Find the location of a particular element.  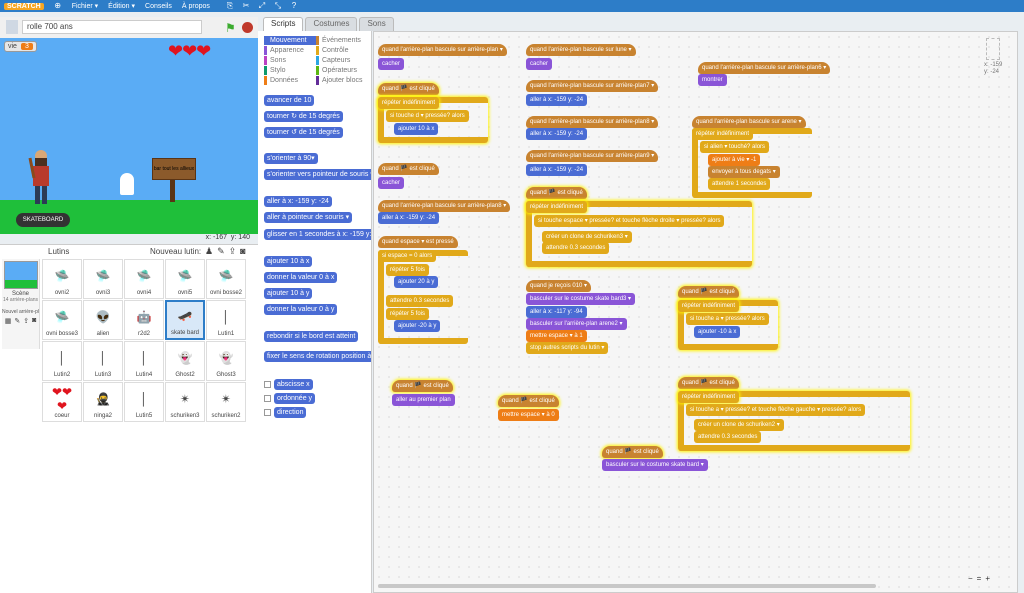

sprite-tile: 🥷 ninga2 is located at coordinates (103, 402).